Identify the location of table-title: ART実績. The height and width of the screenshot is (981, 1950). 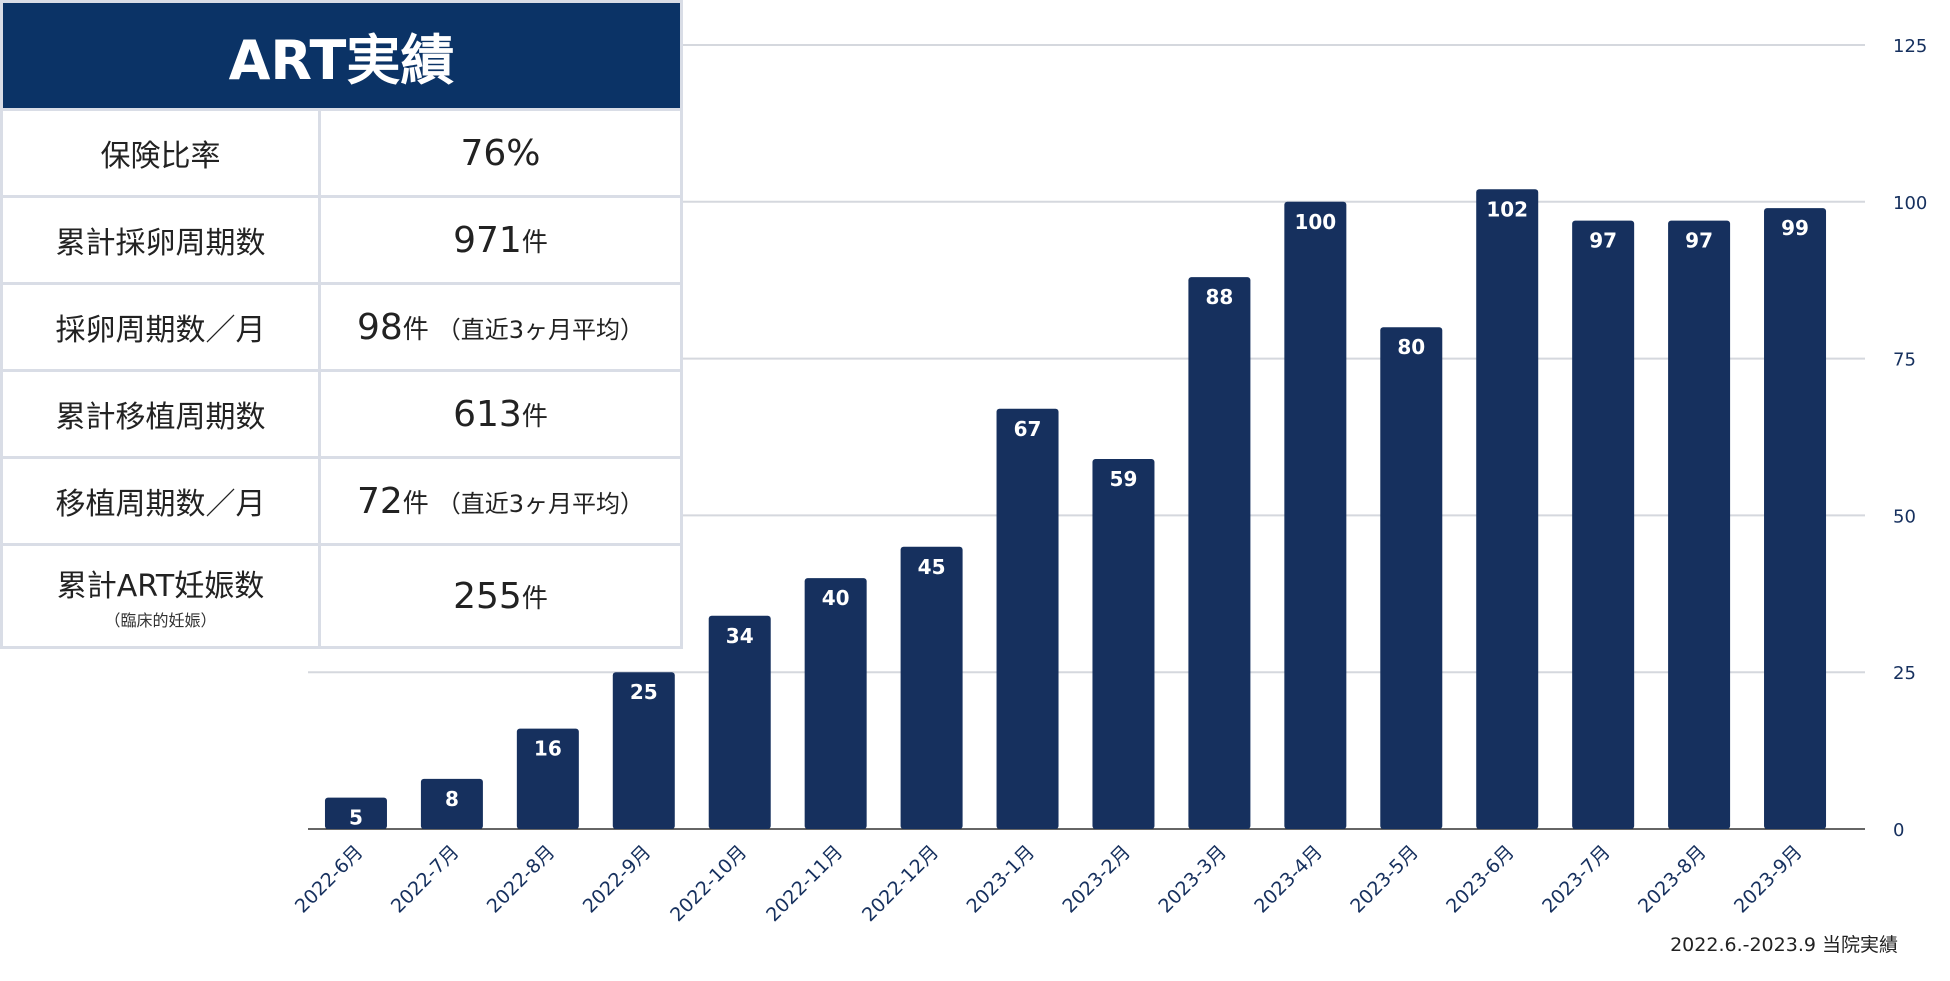
(341, 55).